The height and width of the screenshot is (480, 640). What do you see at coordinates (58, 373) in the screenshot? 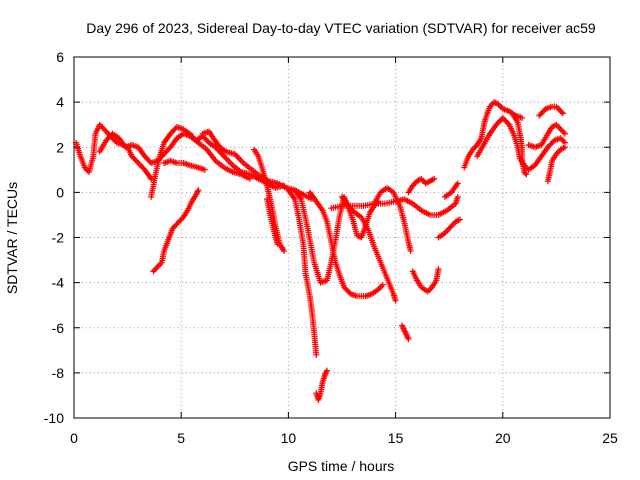
I see `y-tick-label: -8` at bounding box center [58, 373].